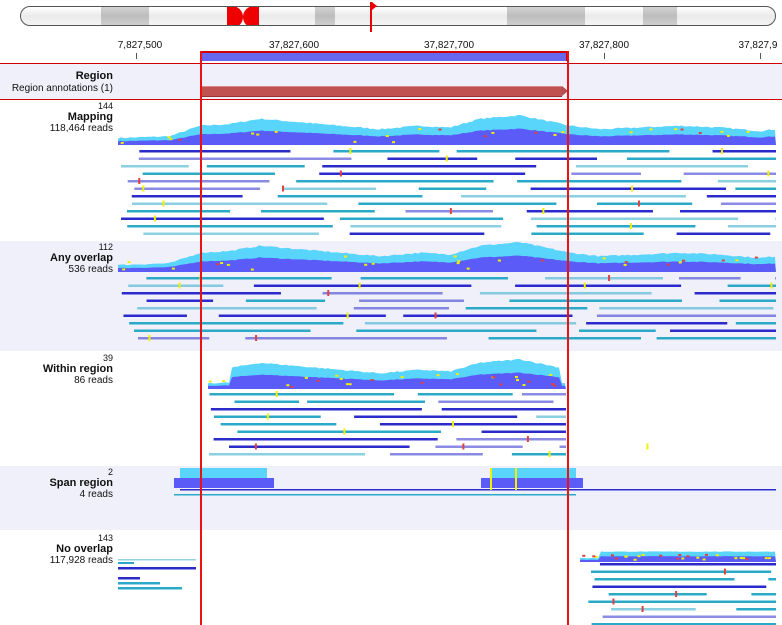 The image size is (782, 625). What do you see at coordinates (90, 269) in the screenshot?
I see `any-overlap-read-count: 536 reads` at bounding box center [90, 269].